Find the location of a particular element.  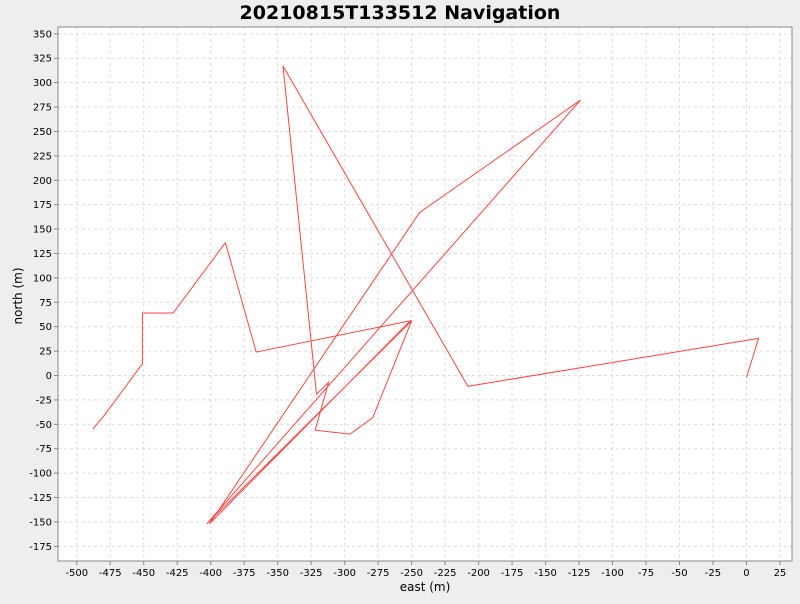

y-tick-label: 175 is located at coordinates (42, 205).